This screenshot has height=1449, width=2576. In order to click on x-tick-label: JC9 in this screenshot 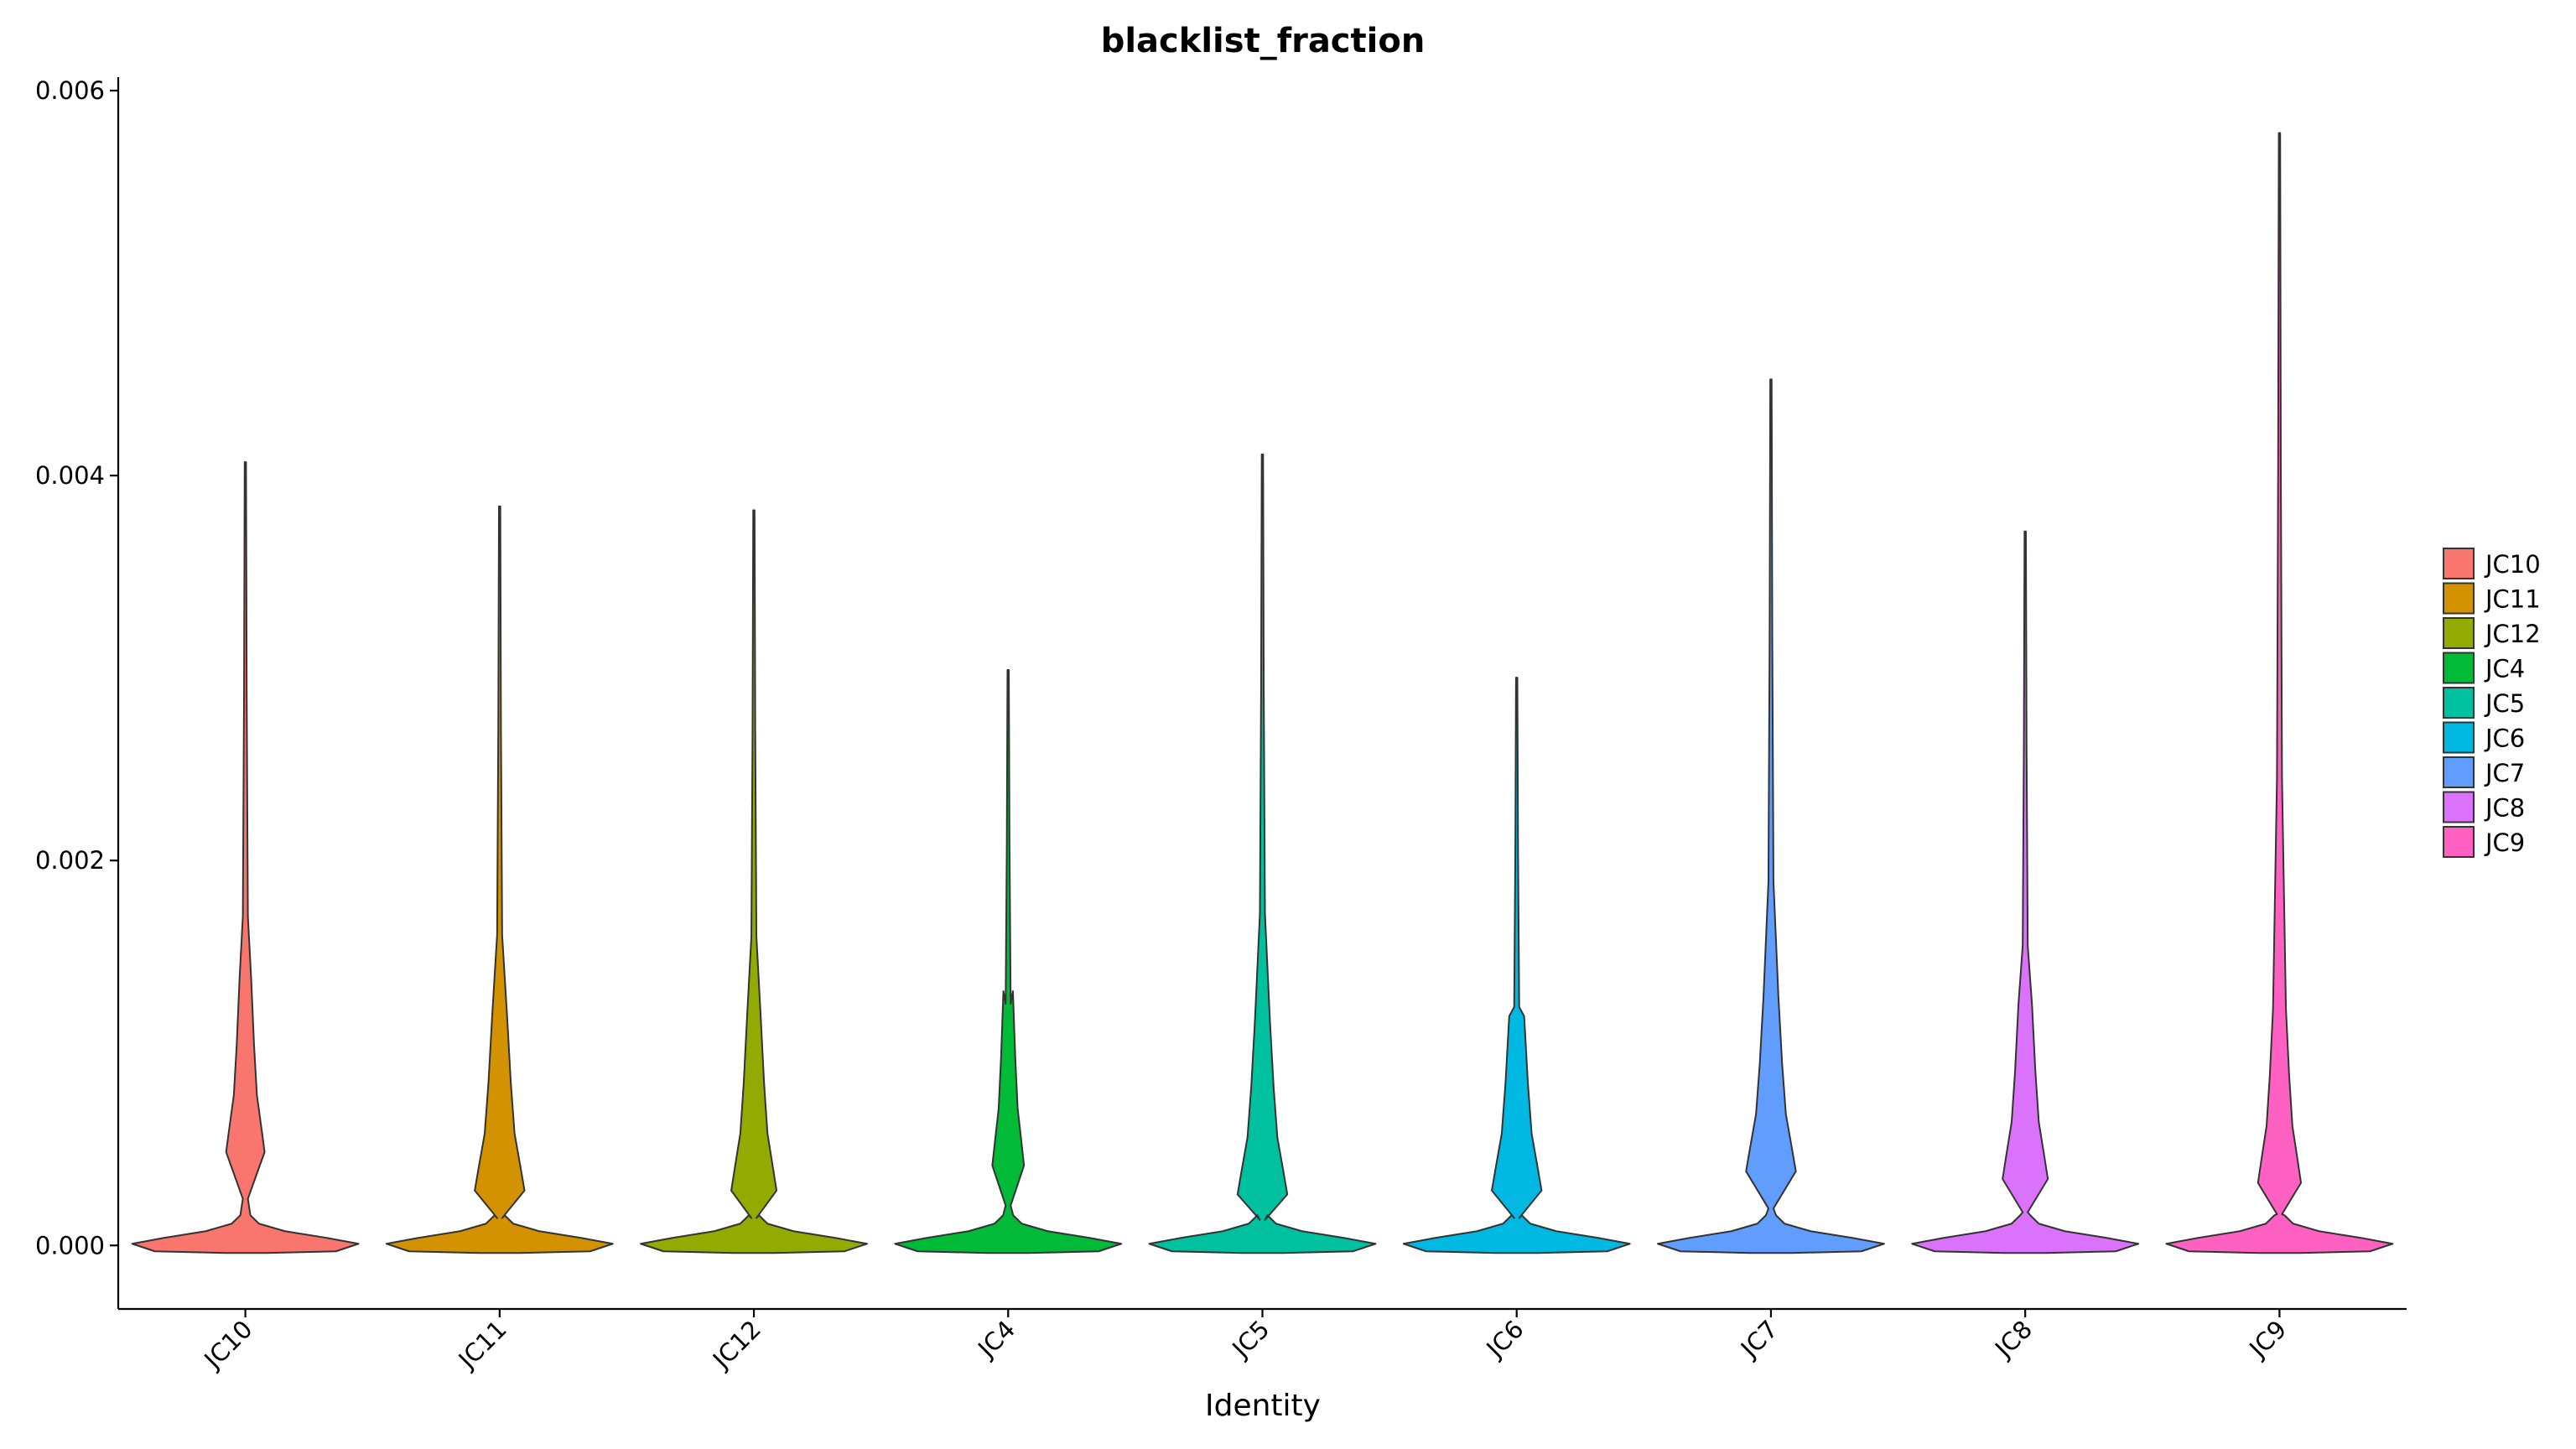, I will do `click(2267, 1339)`.